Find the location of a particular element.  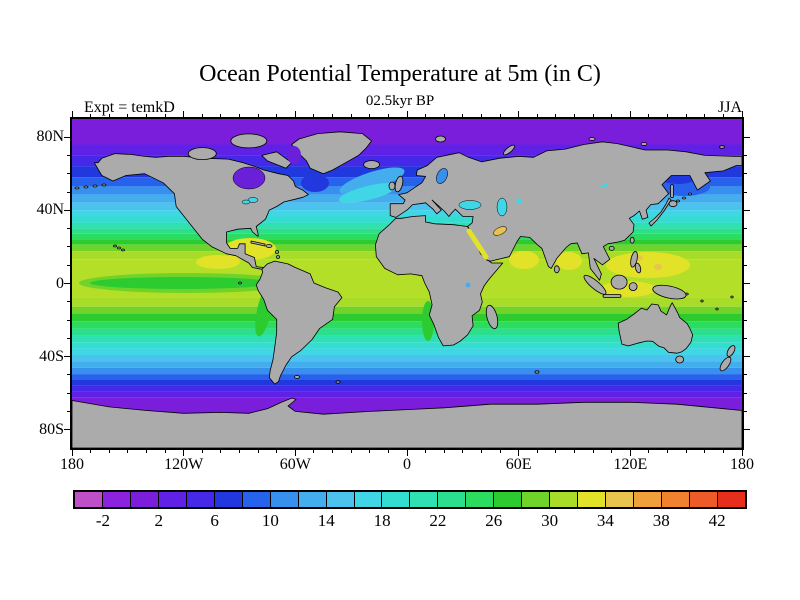

plot-title: Ocean Potential Temperature at 5m (in C) is located at coordinates (400, 74).